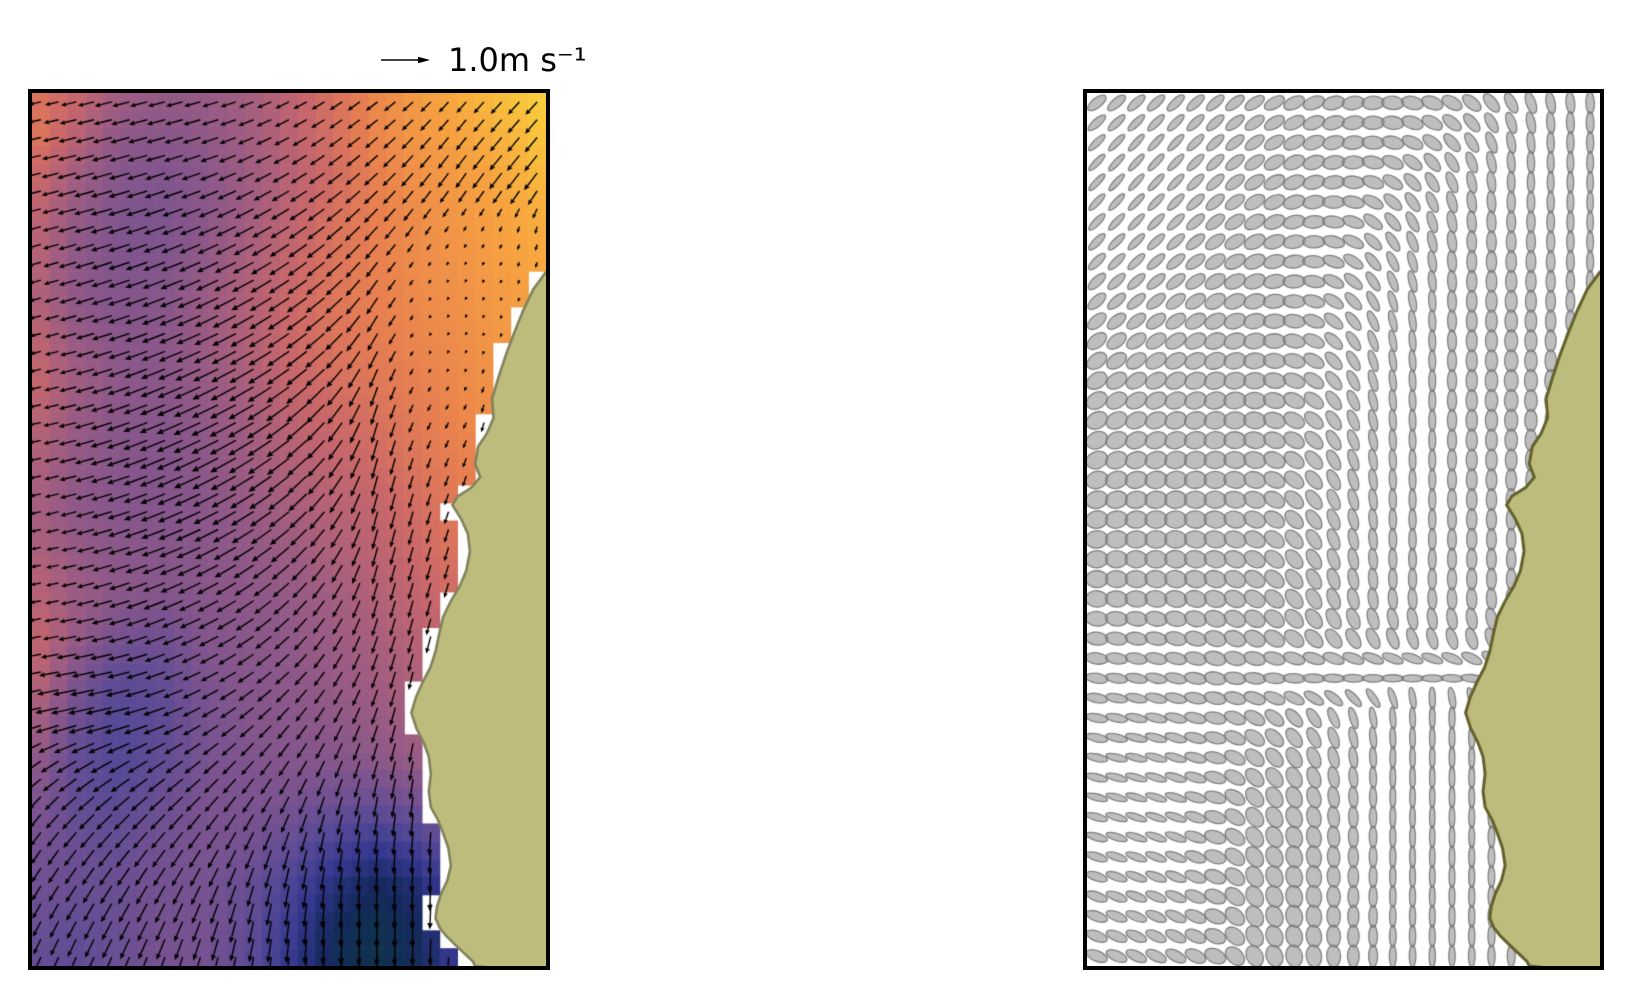 This screenshot has width=1634, height=999. I want to click on quiver-key-label: 1.0m s⁻¹, so click(517, 60).